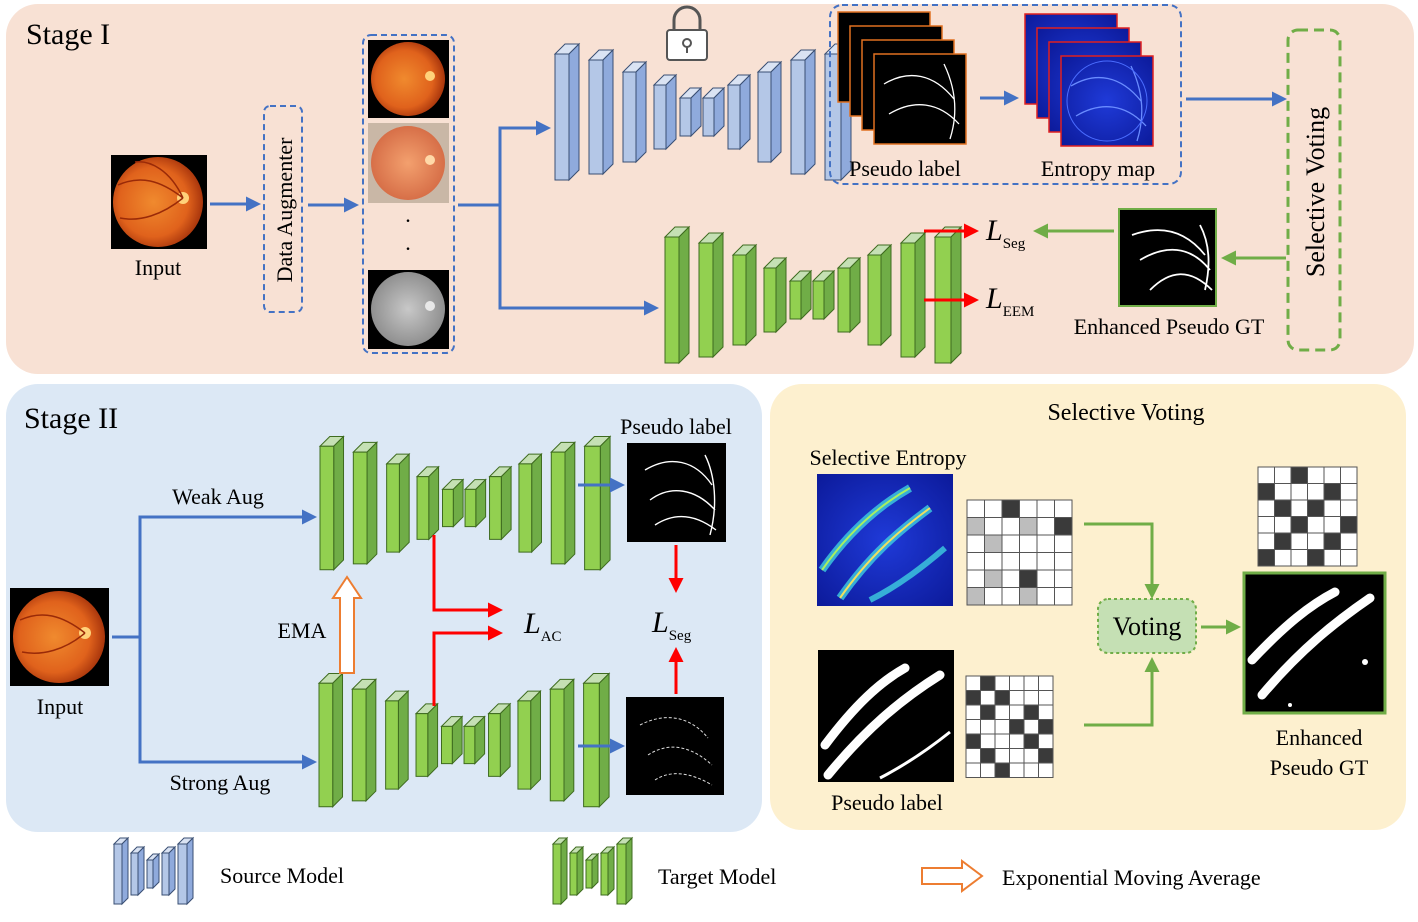  I want to click on pseudo-label-stack, so click(902, 78).